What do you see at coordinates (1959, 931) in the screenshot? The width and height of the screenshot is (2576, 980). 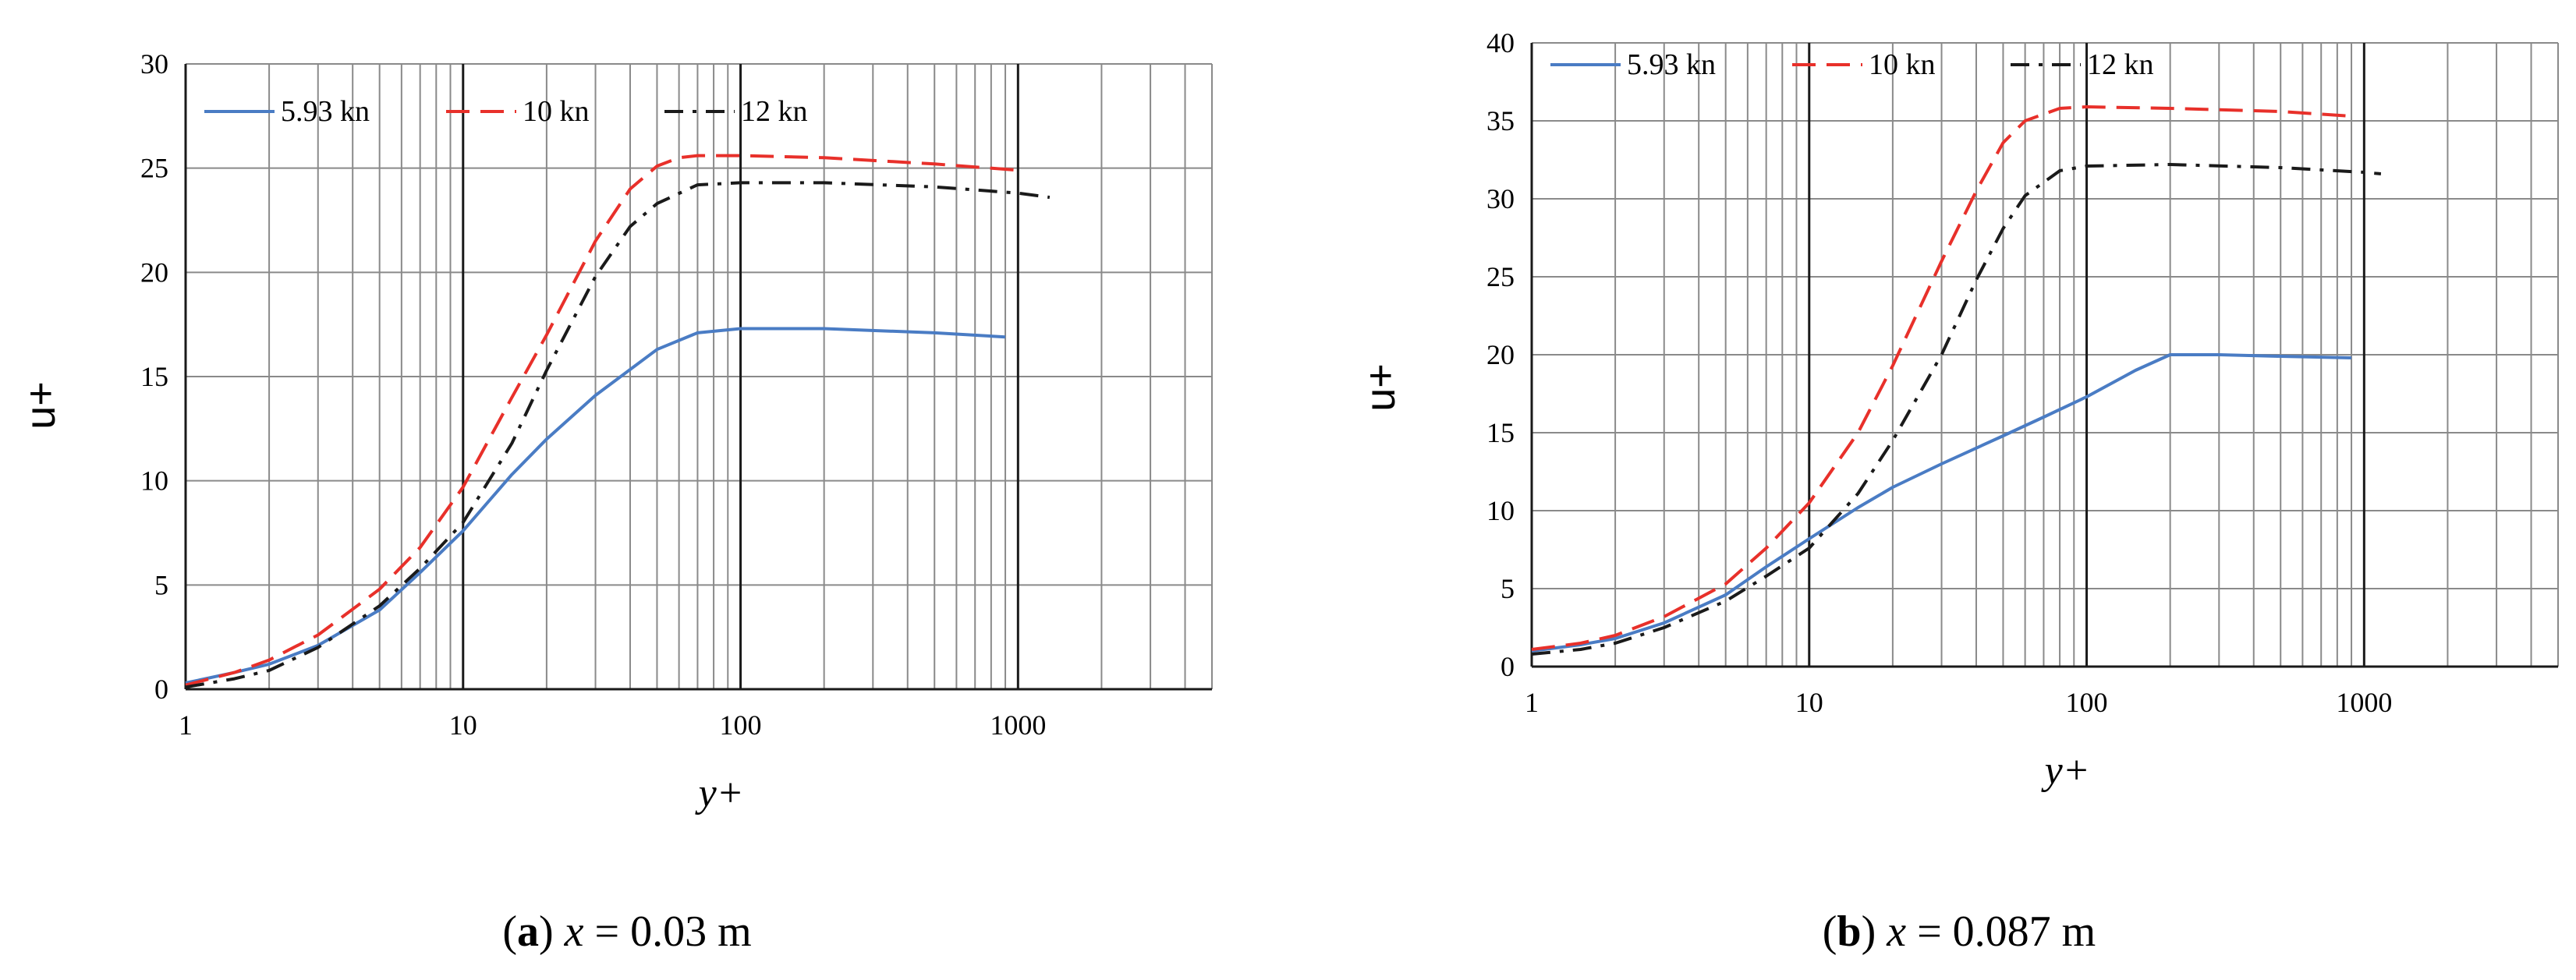 I see `panel-caption: (b) x = 0.087 m` at bounding box center [1959, 931].